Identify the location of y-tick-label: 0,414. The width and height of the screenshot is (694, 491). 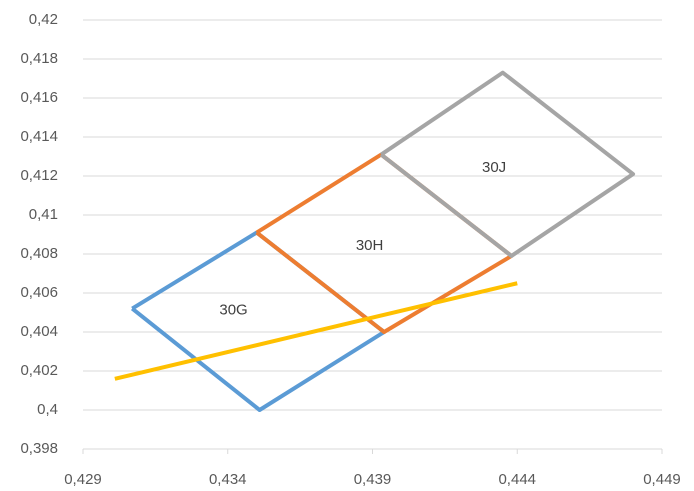
(39, 136).